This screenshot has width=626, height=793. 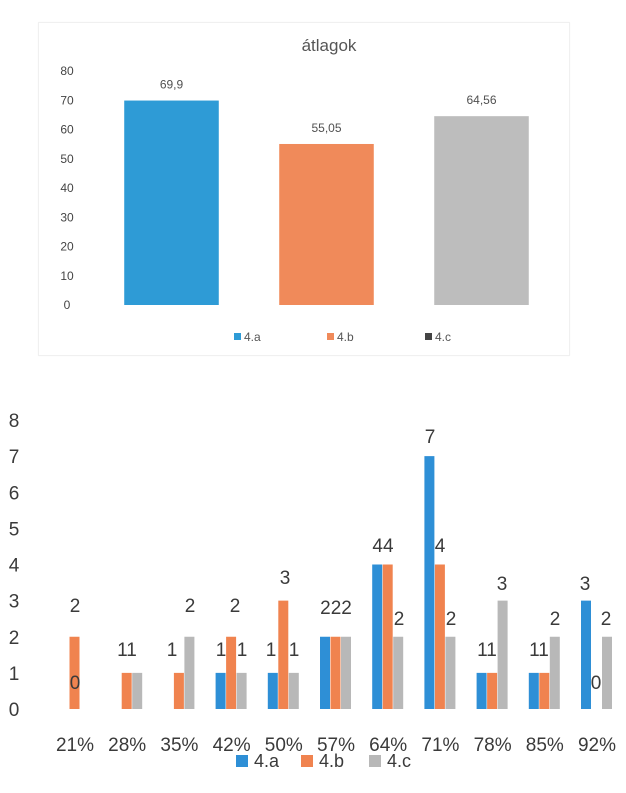 I want to click on x-tick-label: 78%, so click(x=493, y=745).